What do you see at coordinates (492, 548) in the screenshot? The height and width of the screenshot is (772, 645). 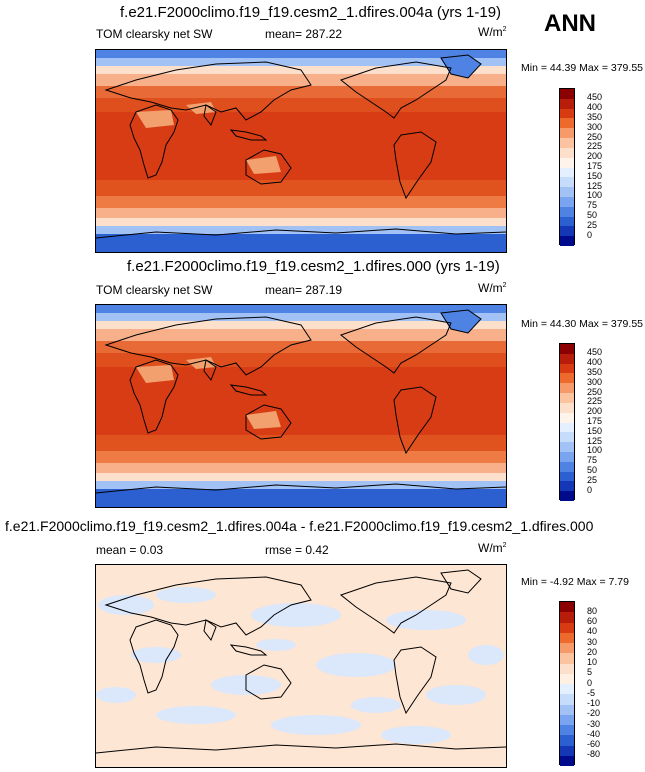 I see `panel3-units: W/m2` at bounding box center [492, 548].